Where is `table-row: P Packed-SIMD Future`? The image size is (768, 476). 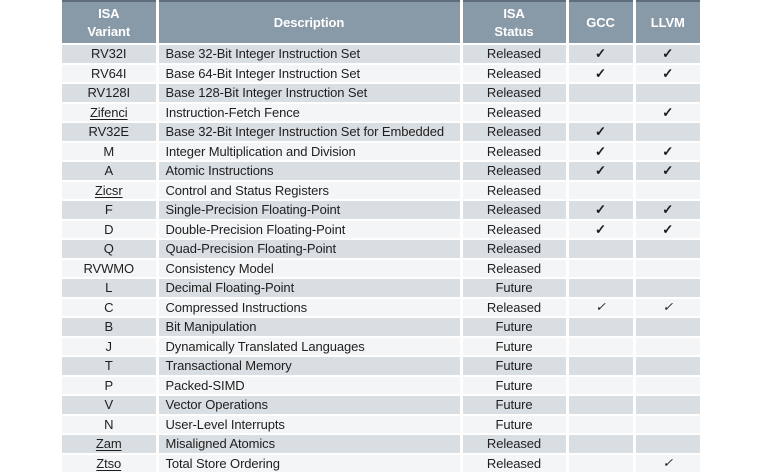
table-row: P Packed-SIMD Future is located at coordinates (381, 385).